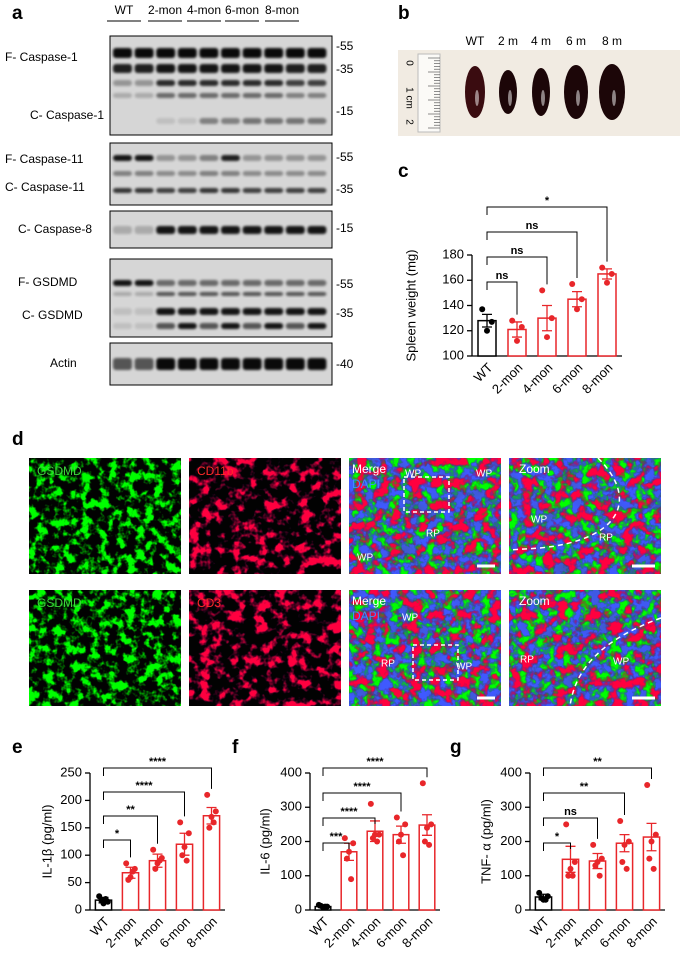 The height and width of the screenshot is (955, 685). What do you see at coordinates (345, 157) in the screenshot?
I see `mw-marker: -55` at bounding box center [345, 157].